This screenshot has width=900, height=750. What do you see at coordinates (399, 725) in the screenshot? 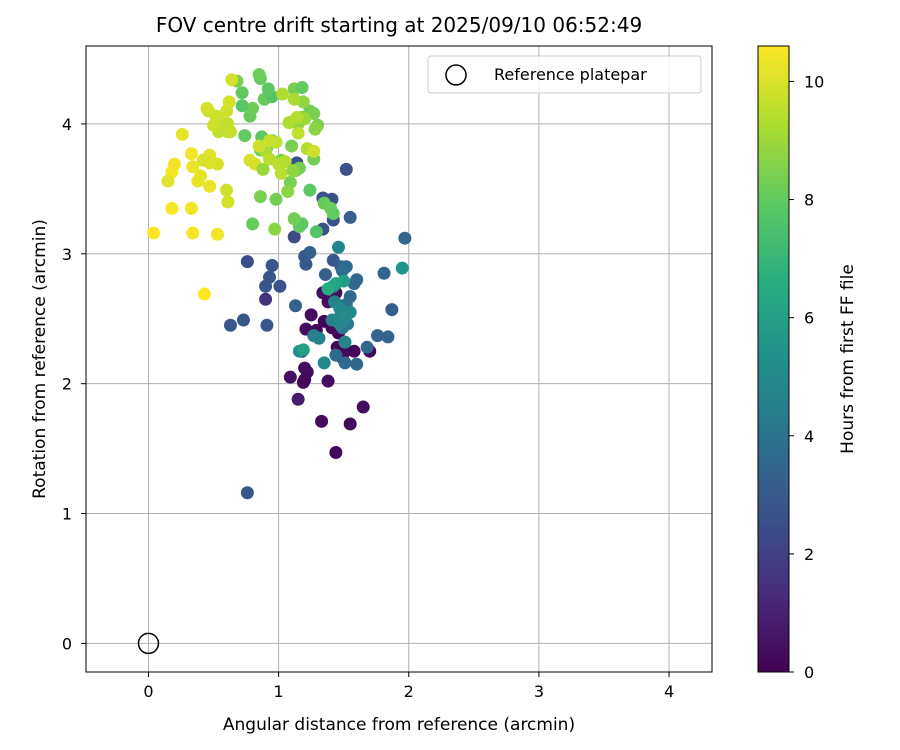
I see `x-axis-label: Angular distance from reference (arcmin)` at bounding box center [399, 725].